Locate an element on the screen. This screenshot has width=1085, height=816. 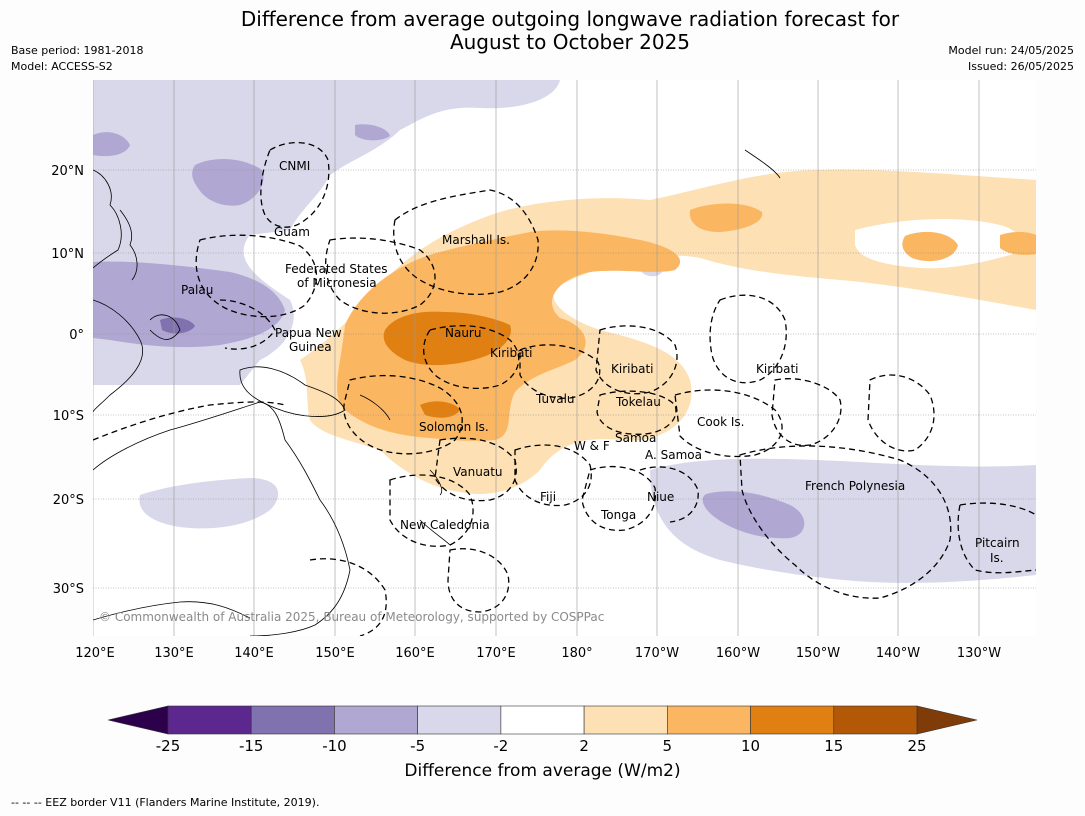
colorbar-tick-label: -15 is located at coordinates (251, 746).